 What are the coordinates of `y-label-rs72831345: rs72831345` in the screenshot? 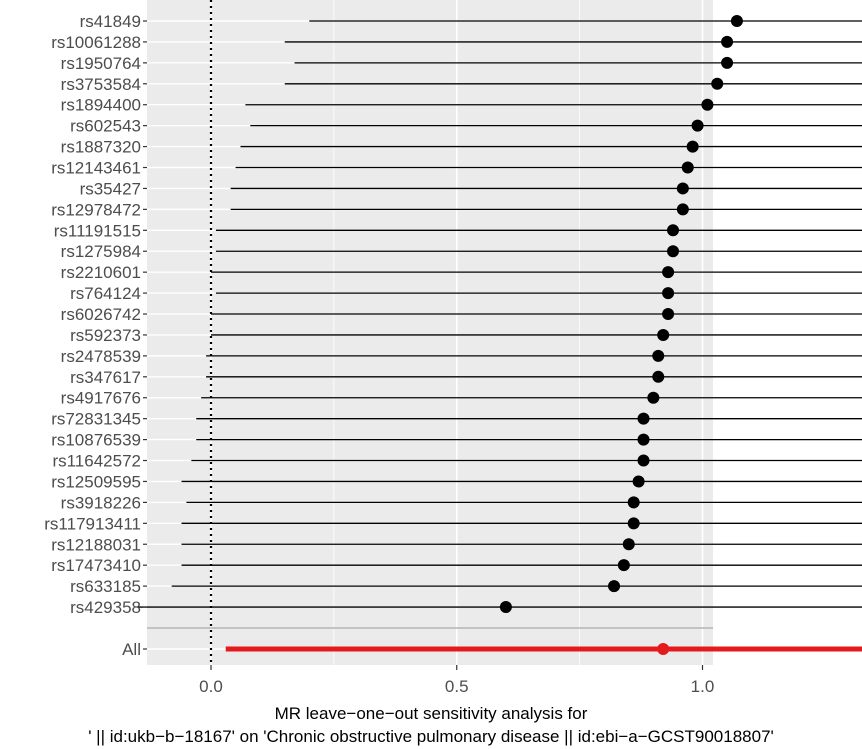 It's located at (96, 419).